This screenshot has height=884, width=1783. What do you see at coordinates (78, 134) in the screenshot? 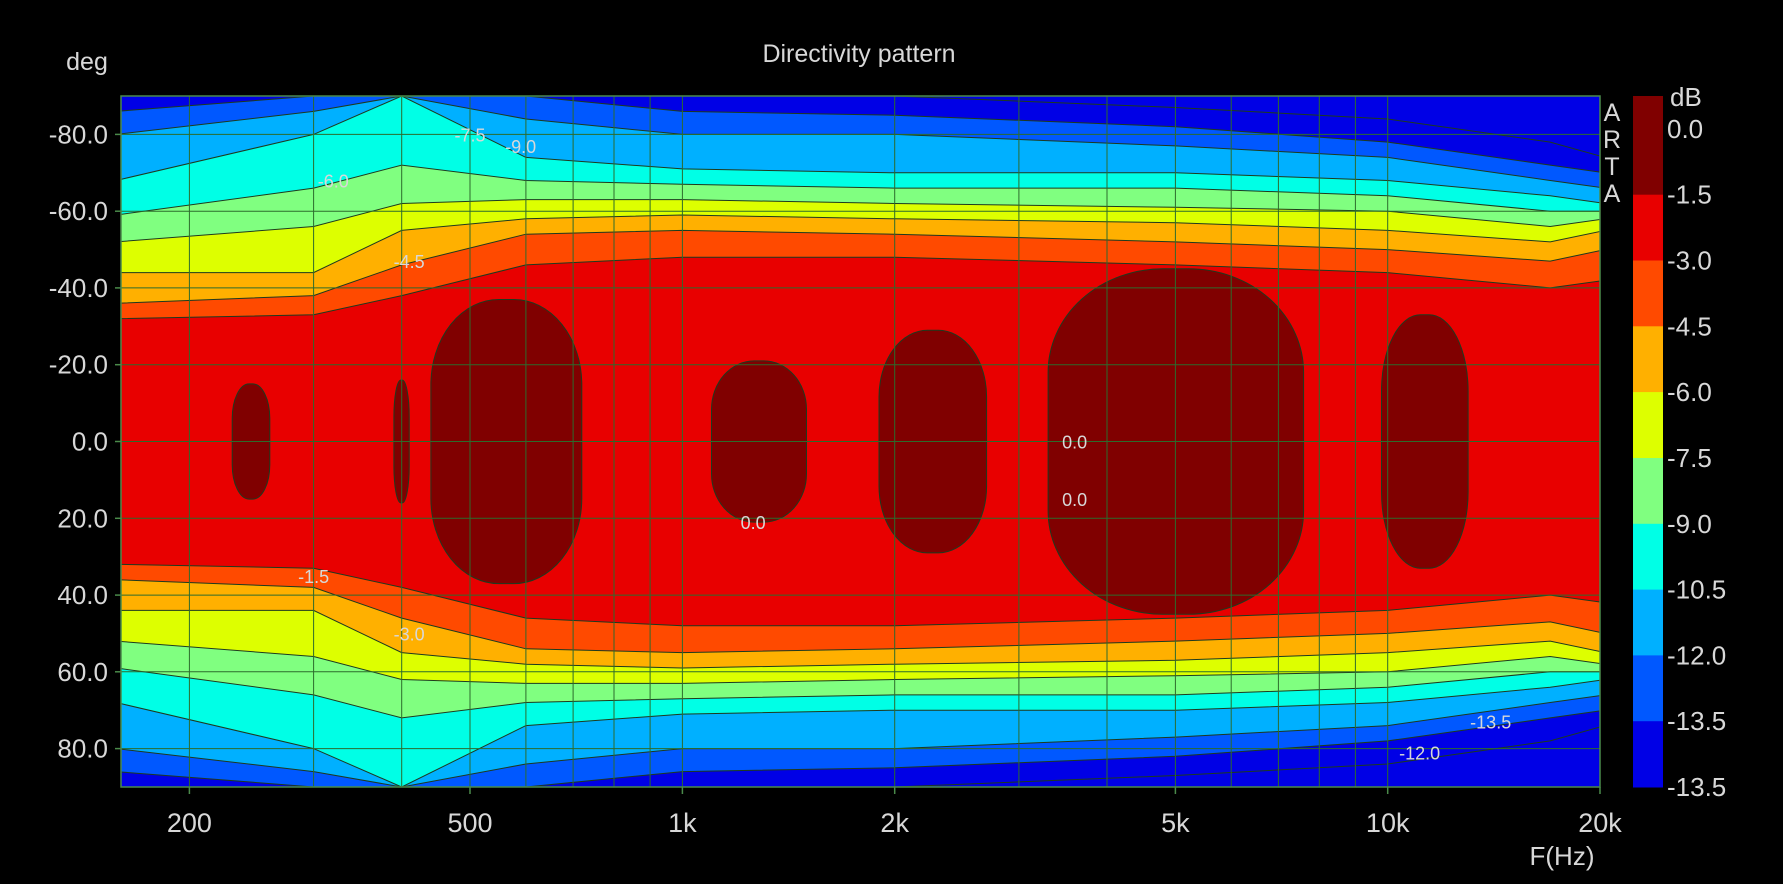
I see `y-tick-label: -80.0` at bounding box center [78, 134].